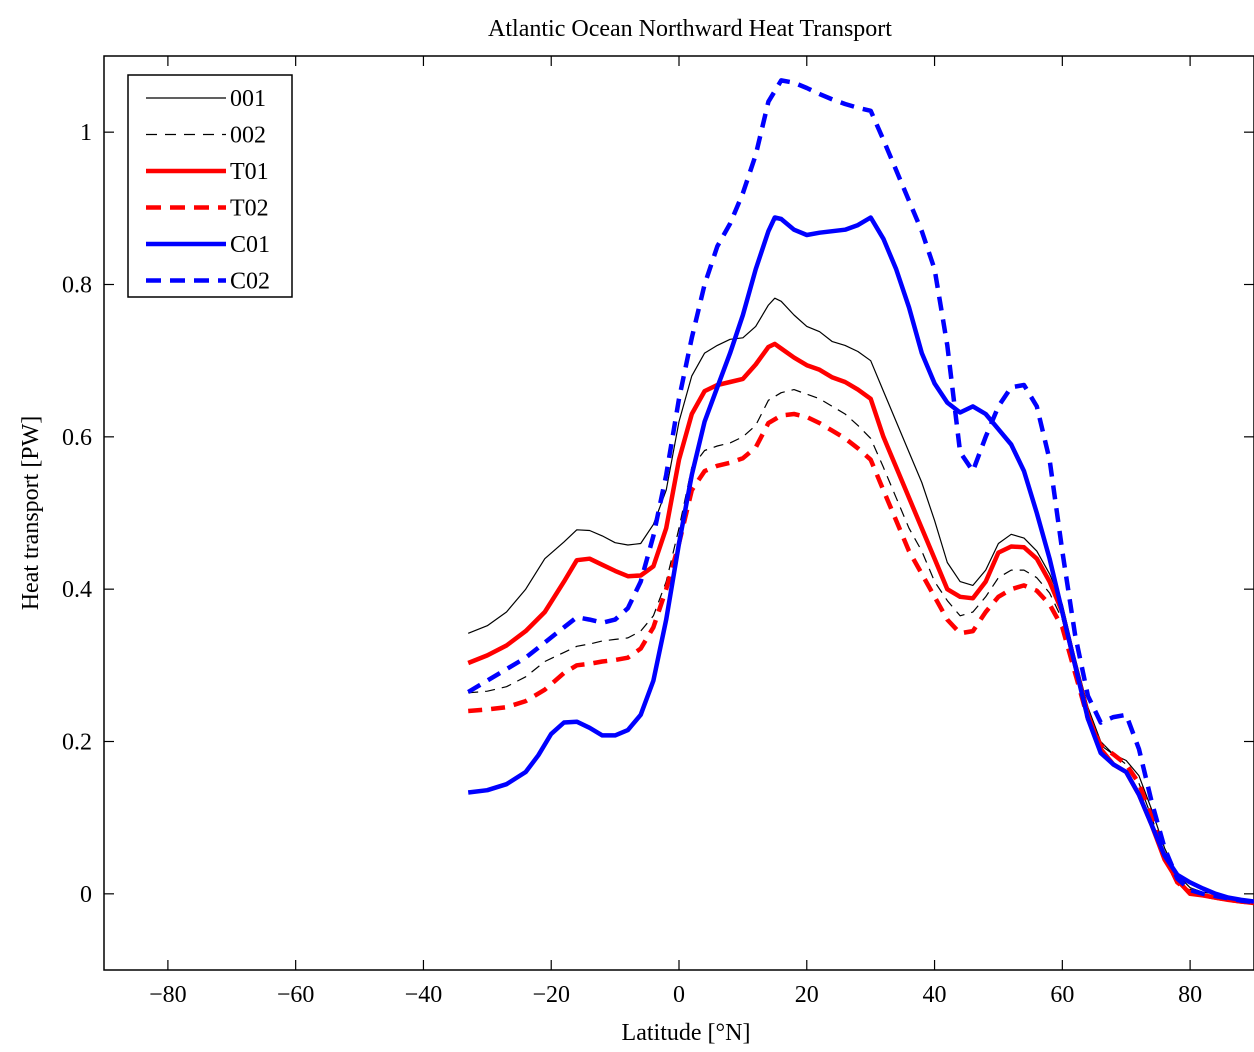 Image resolution: width=1254 pixels, height=1052 pixels. Describe the element at coordinates (77, 743) in the screenshot. I see `y-tick-label: 0.2` at that location.